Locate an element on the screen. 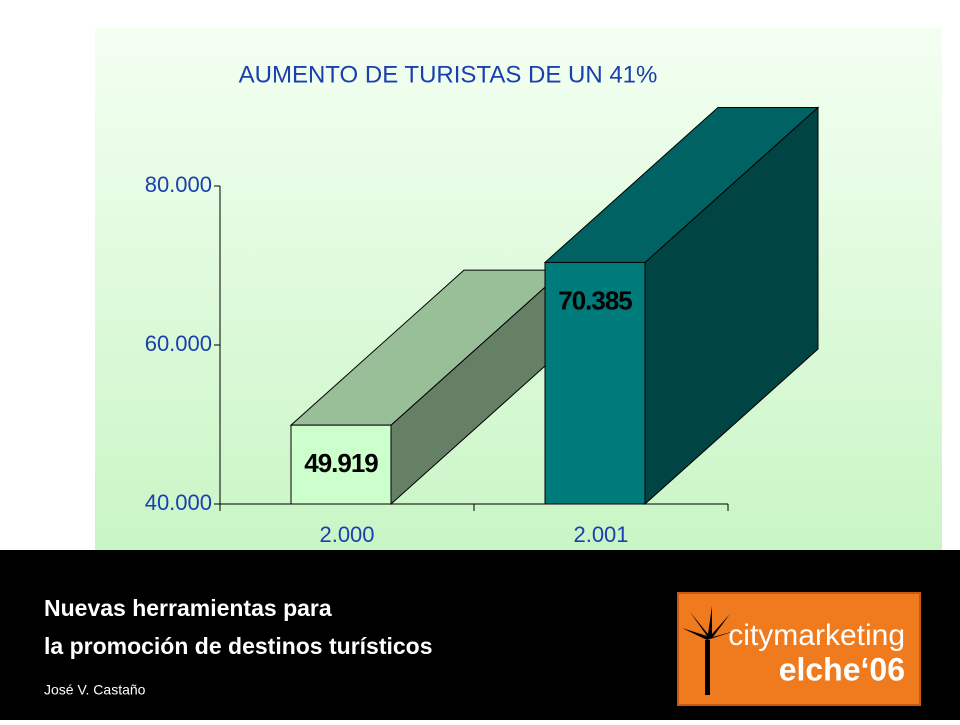 The width and height of the screenshot is (960, 725). y-tick-label: 80.000 is located at coordinates (178, 184).